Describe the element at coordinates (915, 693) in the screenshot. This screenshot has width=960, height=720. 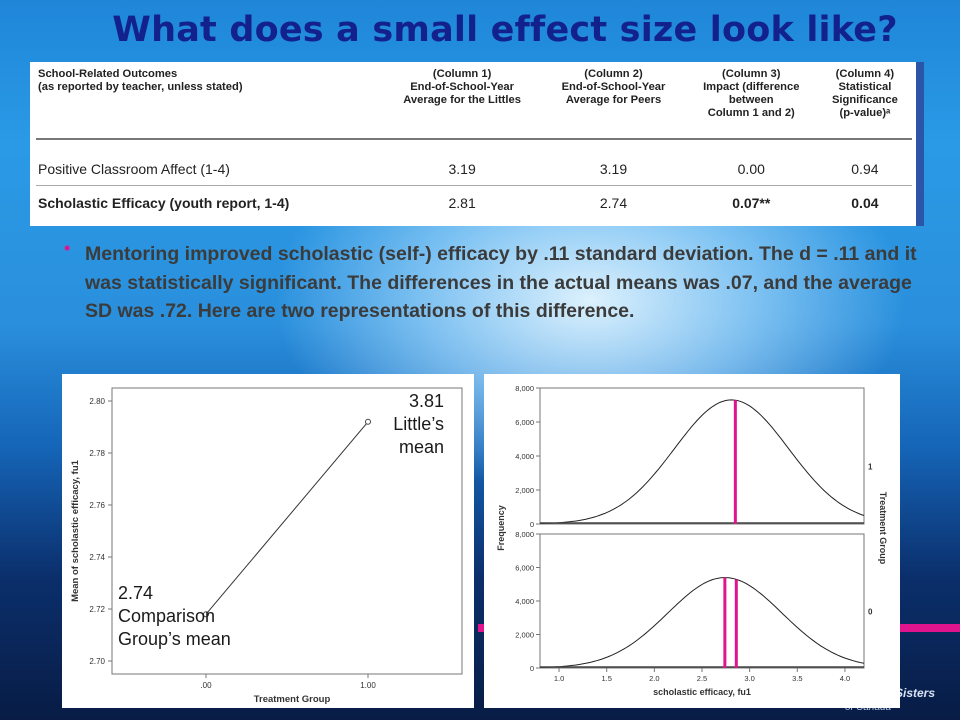
I see `footer-brand: Sisters` at that location.